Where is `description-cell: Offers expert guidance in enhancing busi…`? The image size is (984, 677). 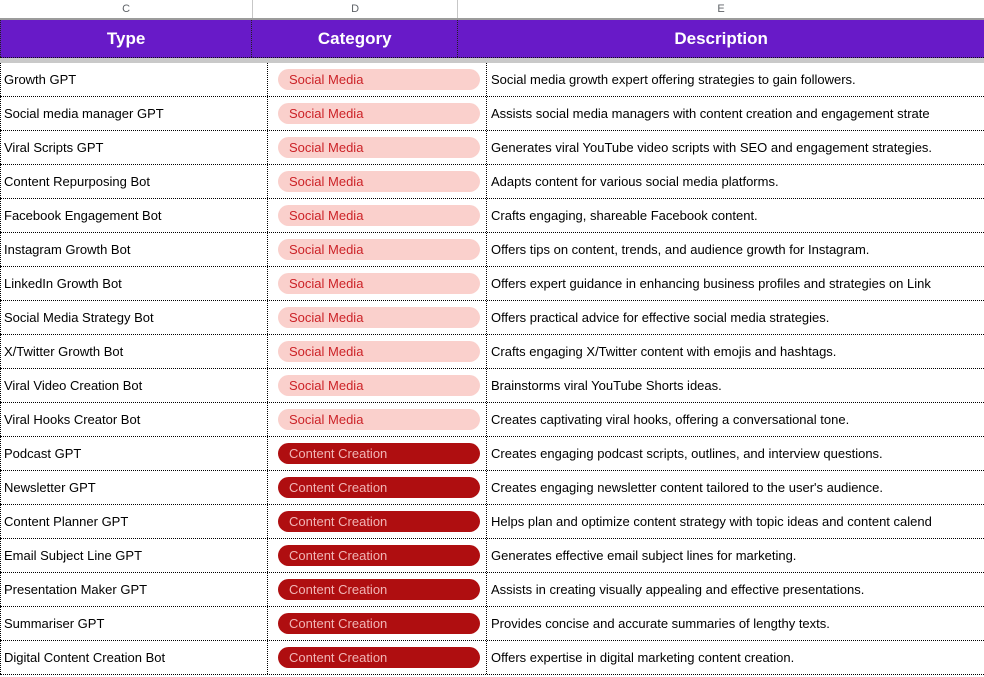
description-cell: Offers expert guidance in enhancing busi… is located at coordinates (735, 283).